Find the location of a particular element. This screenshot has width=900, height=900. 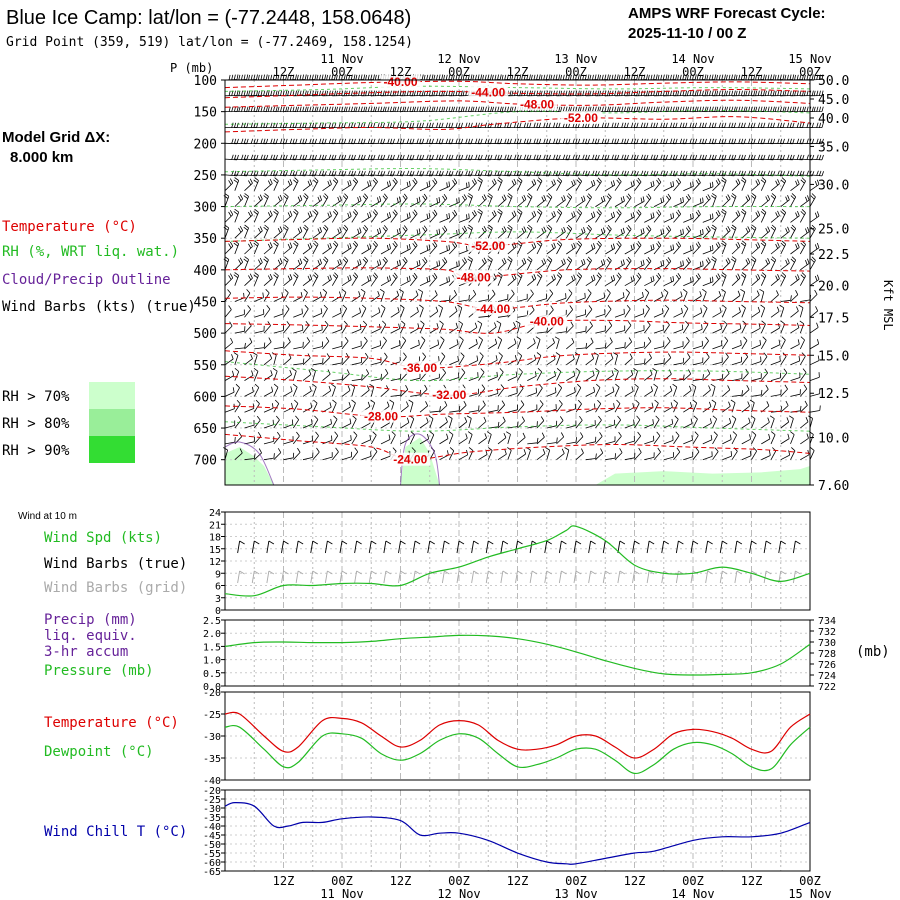

bottom-hour-label: 00Z is located at coordinates (693, 881).